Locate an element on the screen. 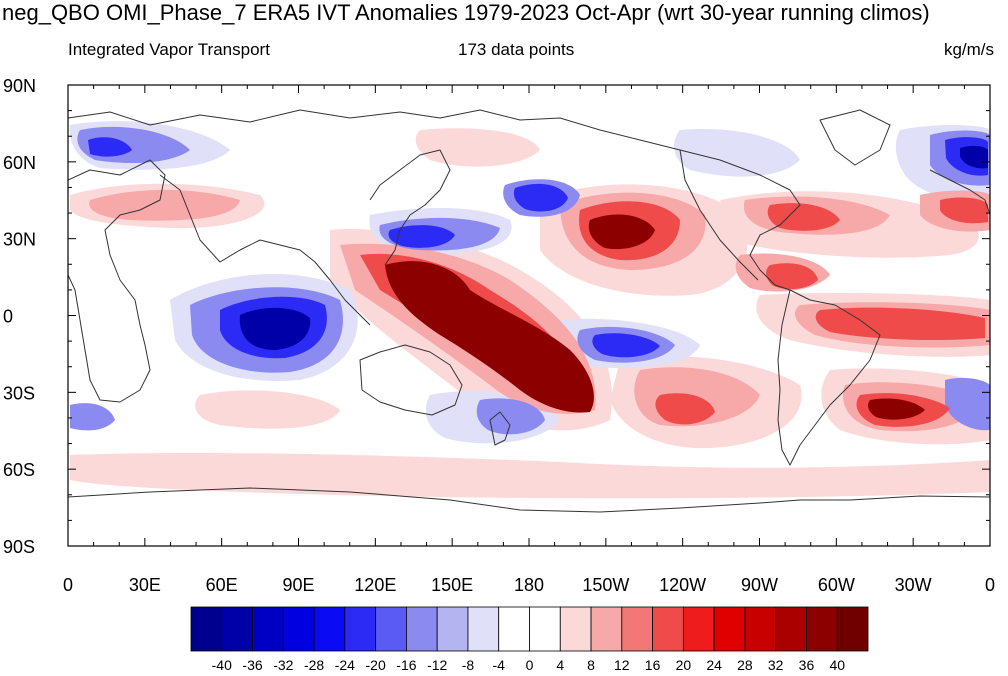  lon-tick-label: 90E is located at coordinates (298, 585).